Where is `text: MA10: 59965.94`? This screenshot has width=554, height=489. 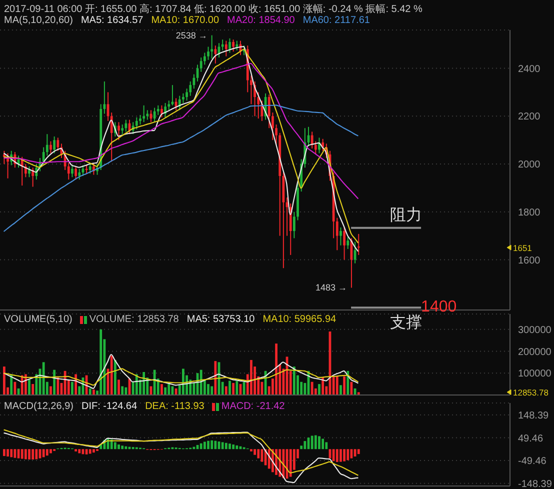
text: MA10: 59965.94 is located at coordinates (299, 319).